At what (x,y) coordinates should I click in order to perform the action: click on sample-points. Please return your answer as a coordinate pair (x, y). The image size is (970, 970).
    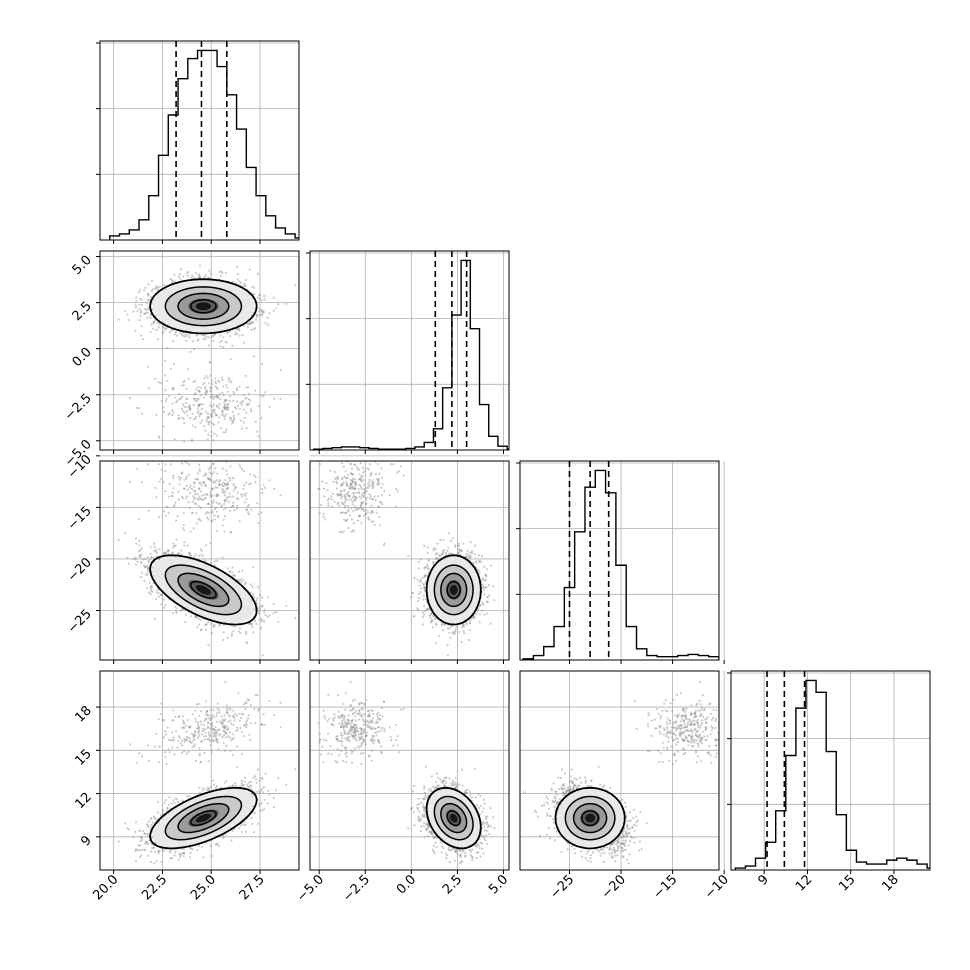
    Looking at the image, I should click on (623, 772).